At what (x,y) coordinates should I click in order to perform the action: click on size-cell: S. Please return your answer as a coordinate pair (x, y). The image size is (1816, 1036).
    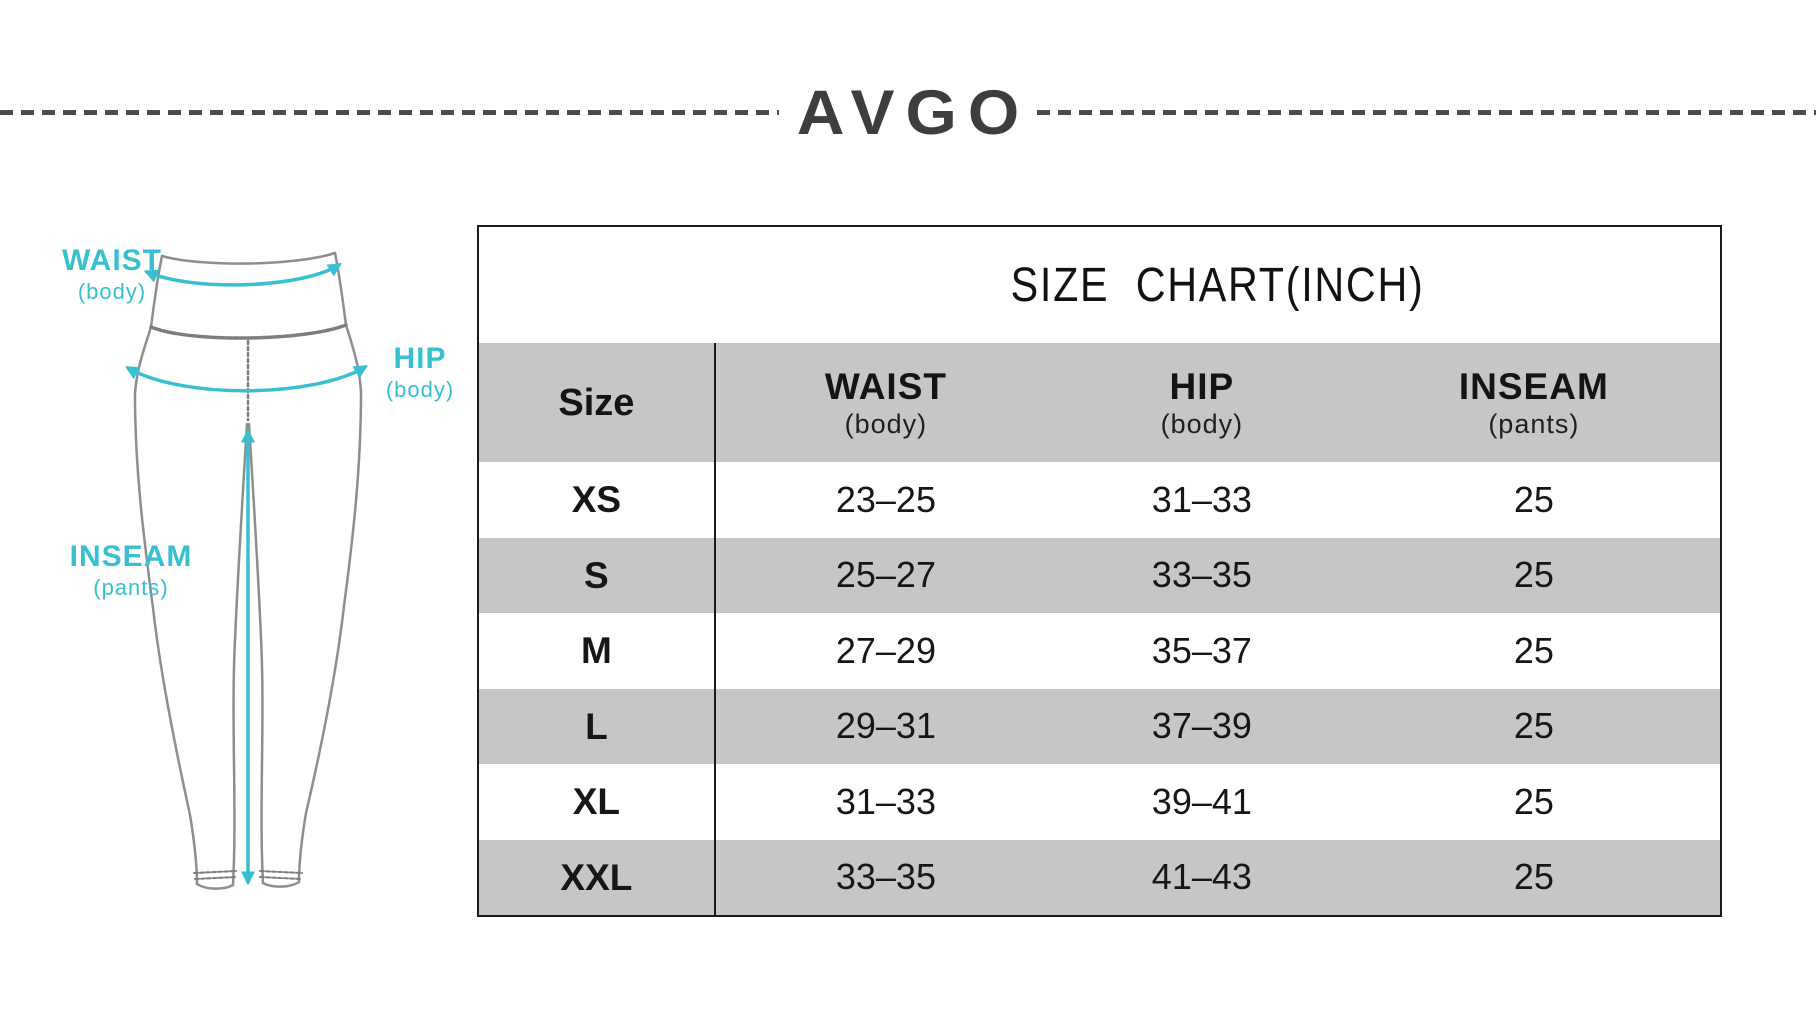
    Looking at the image, I should click on (597, 575).